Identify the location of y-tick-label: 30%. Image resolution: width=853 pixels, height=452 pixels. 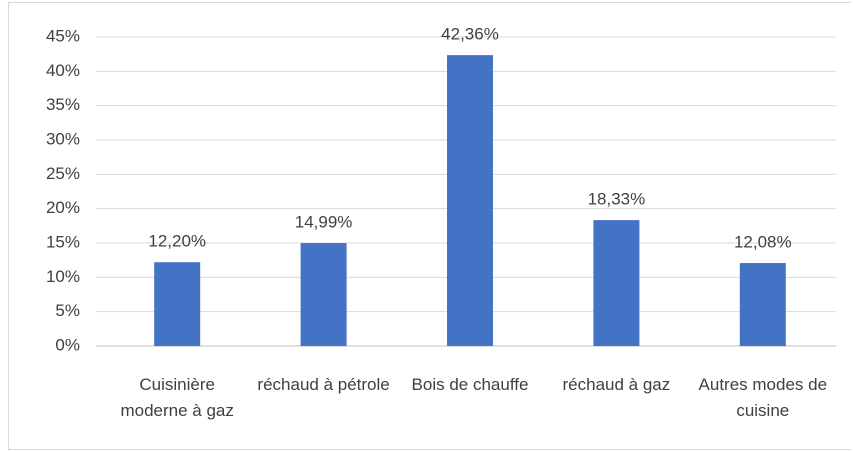
(63, 138).